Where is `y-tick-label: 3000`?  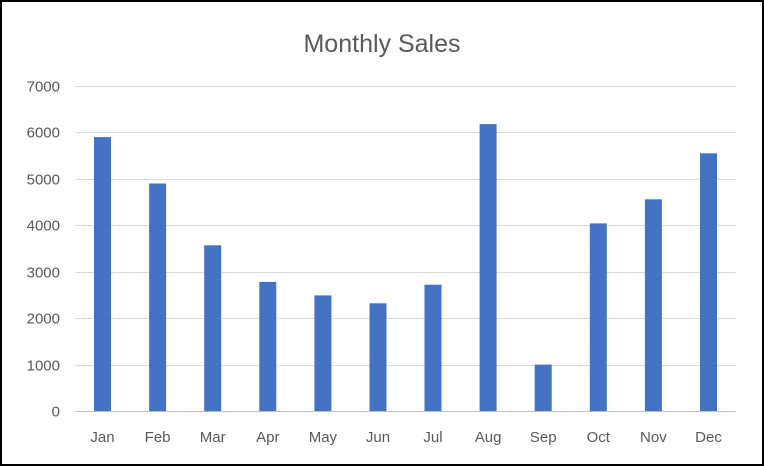 y-tick-label: 3000 is located at coordinates (43, 273).